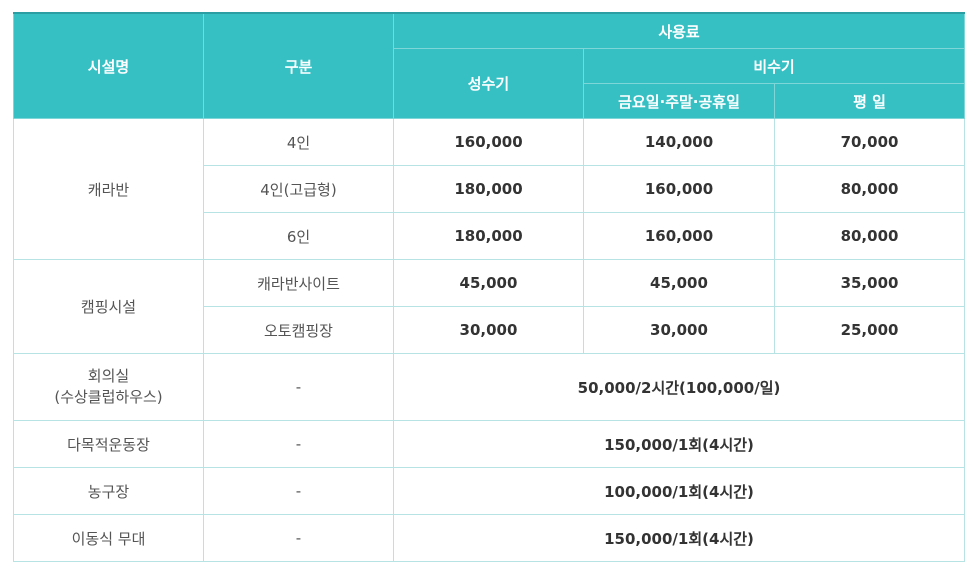 This screenshot has width=974, height=575. Describe the element at coordinates (869, 330) in the screenshot. I see `weekday-price: 25,000` at that location.